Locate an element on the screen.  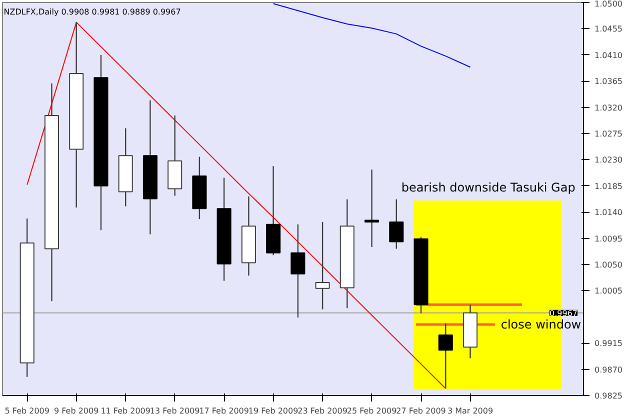
x-tick-label: 11 Feb 2009 is located at coordinates (125, 411).